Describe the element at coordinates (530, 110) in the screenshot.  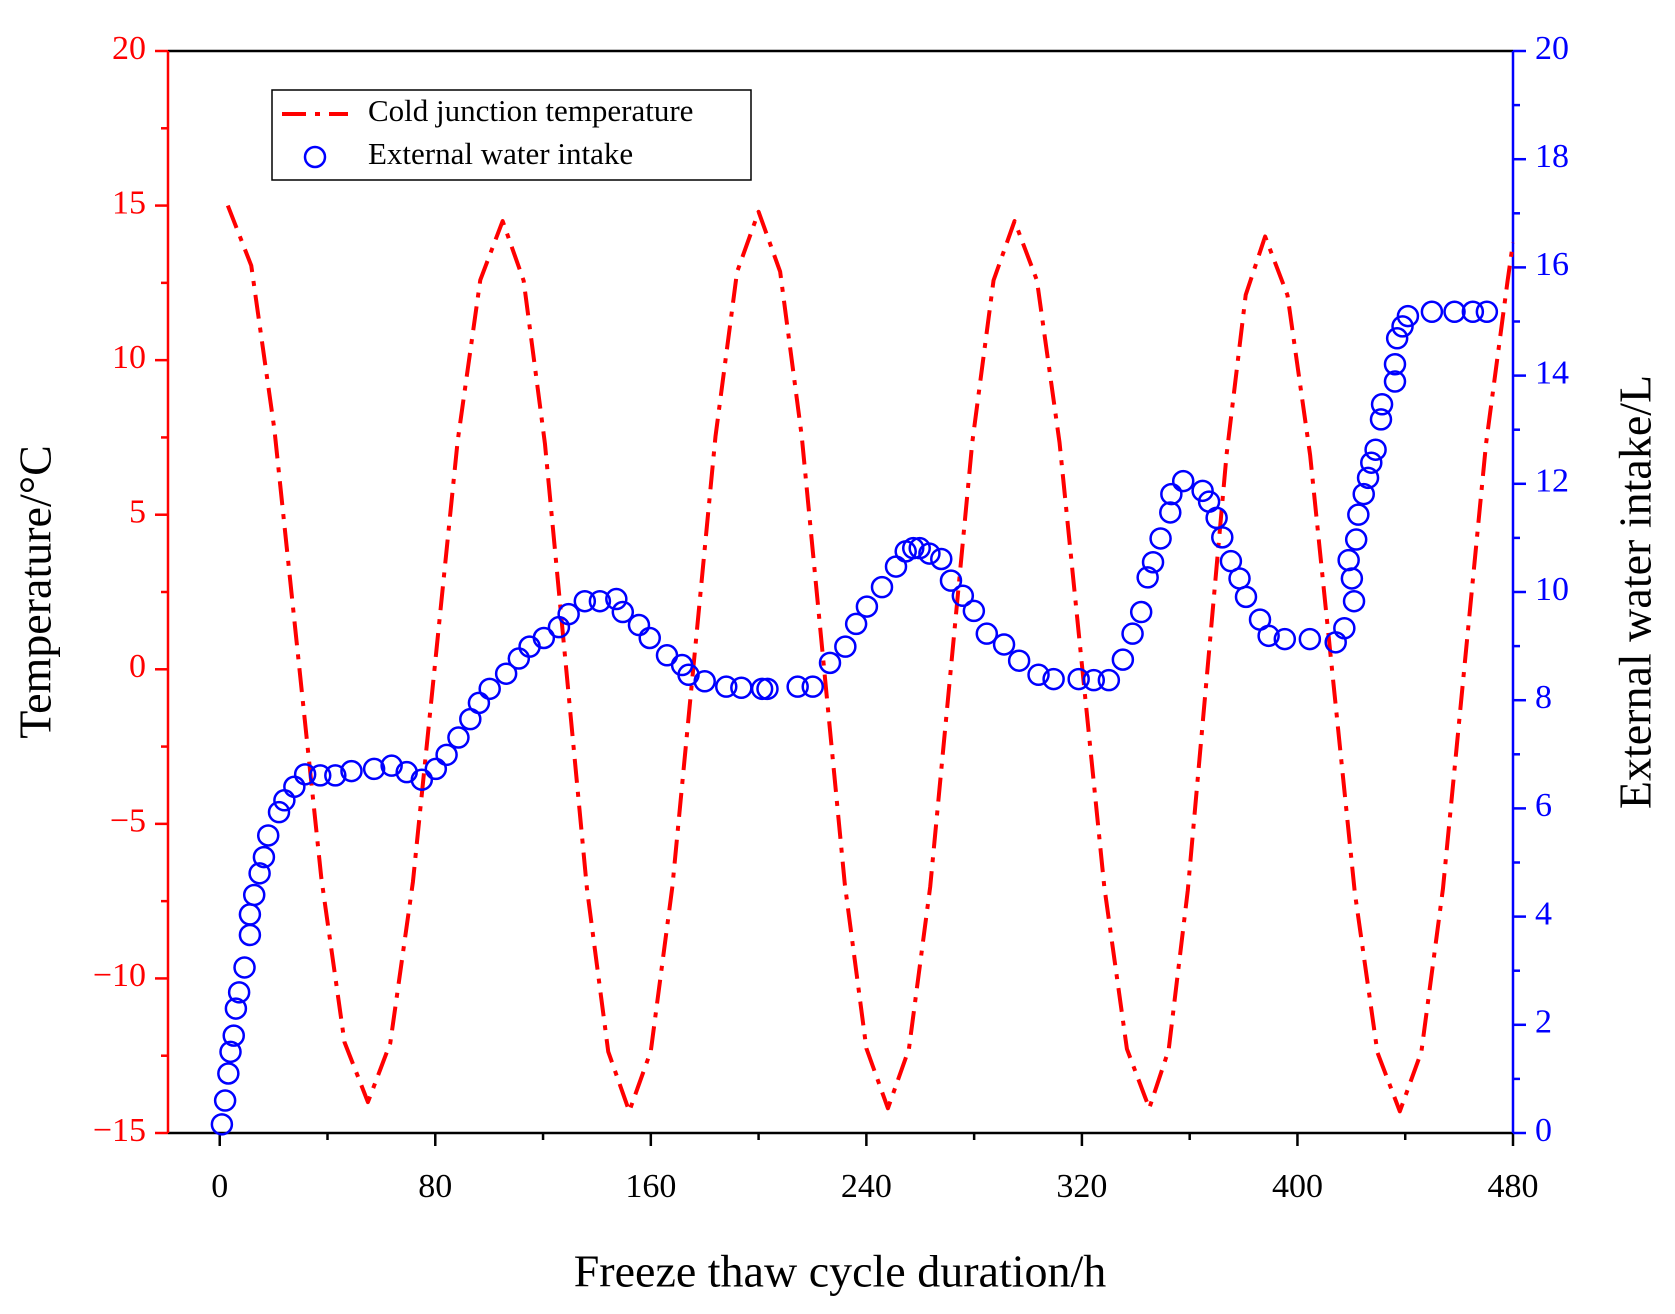
I see `legend-label: Cold junction temperature` at that location.